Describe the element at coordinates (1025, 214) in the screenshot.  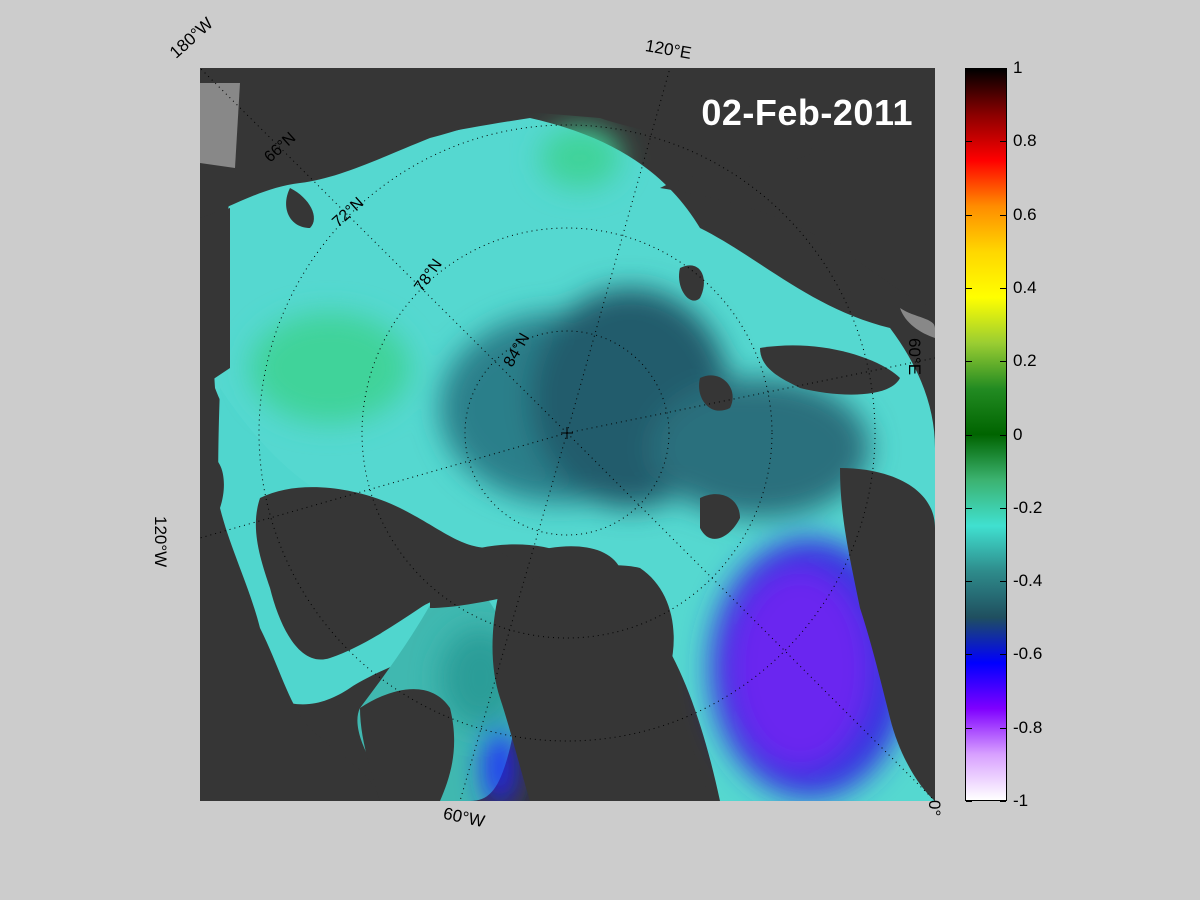
I see `colorbar-tick-label: 0.6` at that location.